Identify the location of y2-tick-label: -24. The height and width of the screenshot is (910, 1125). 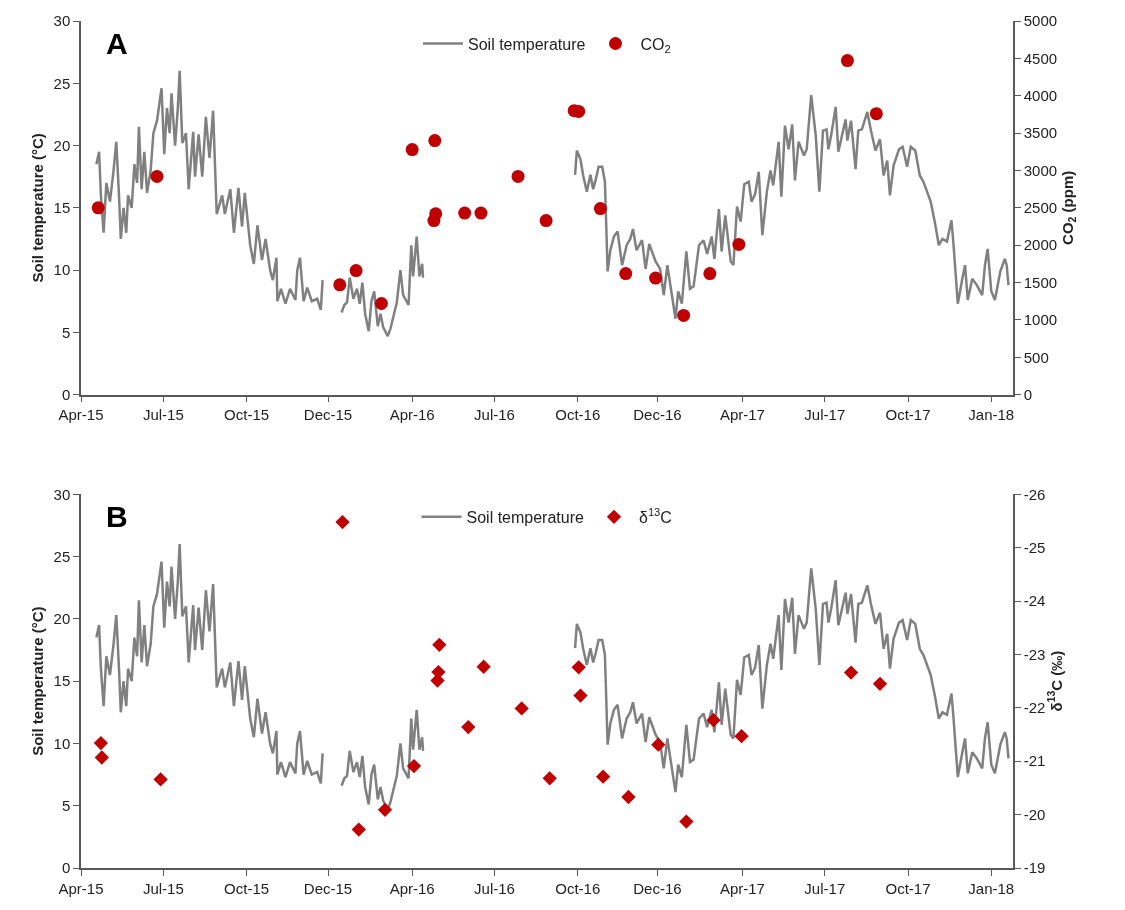
(1034, 601).